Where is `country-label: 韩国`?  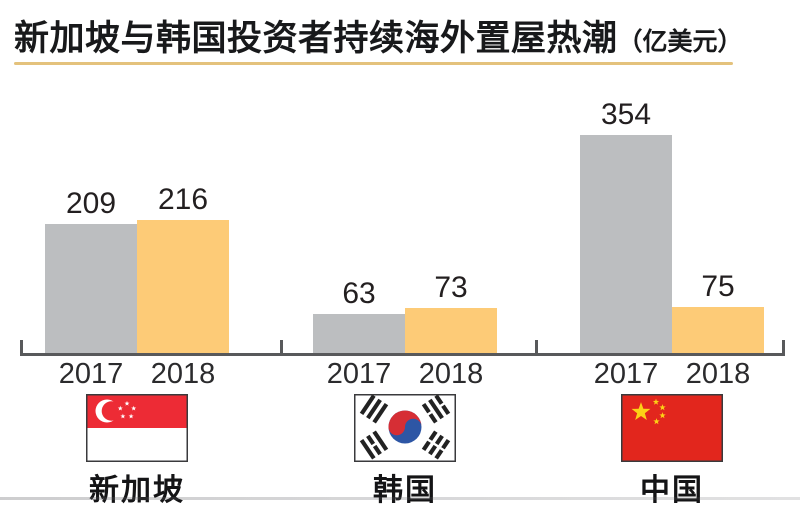
country-label: 韩国 is located at coordinates (405, 490).